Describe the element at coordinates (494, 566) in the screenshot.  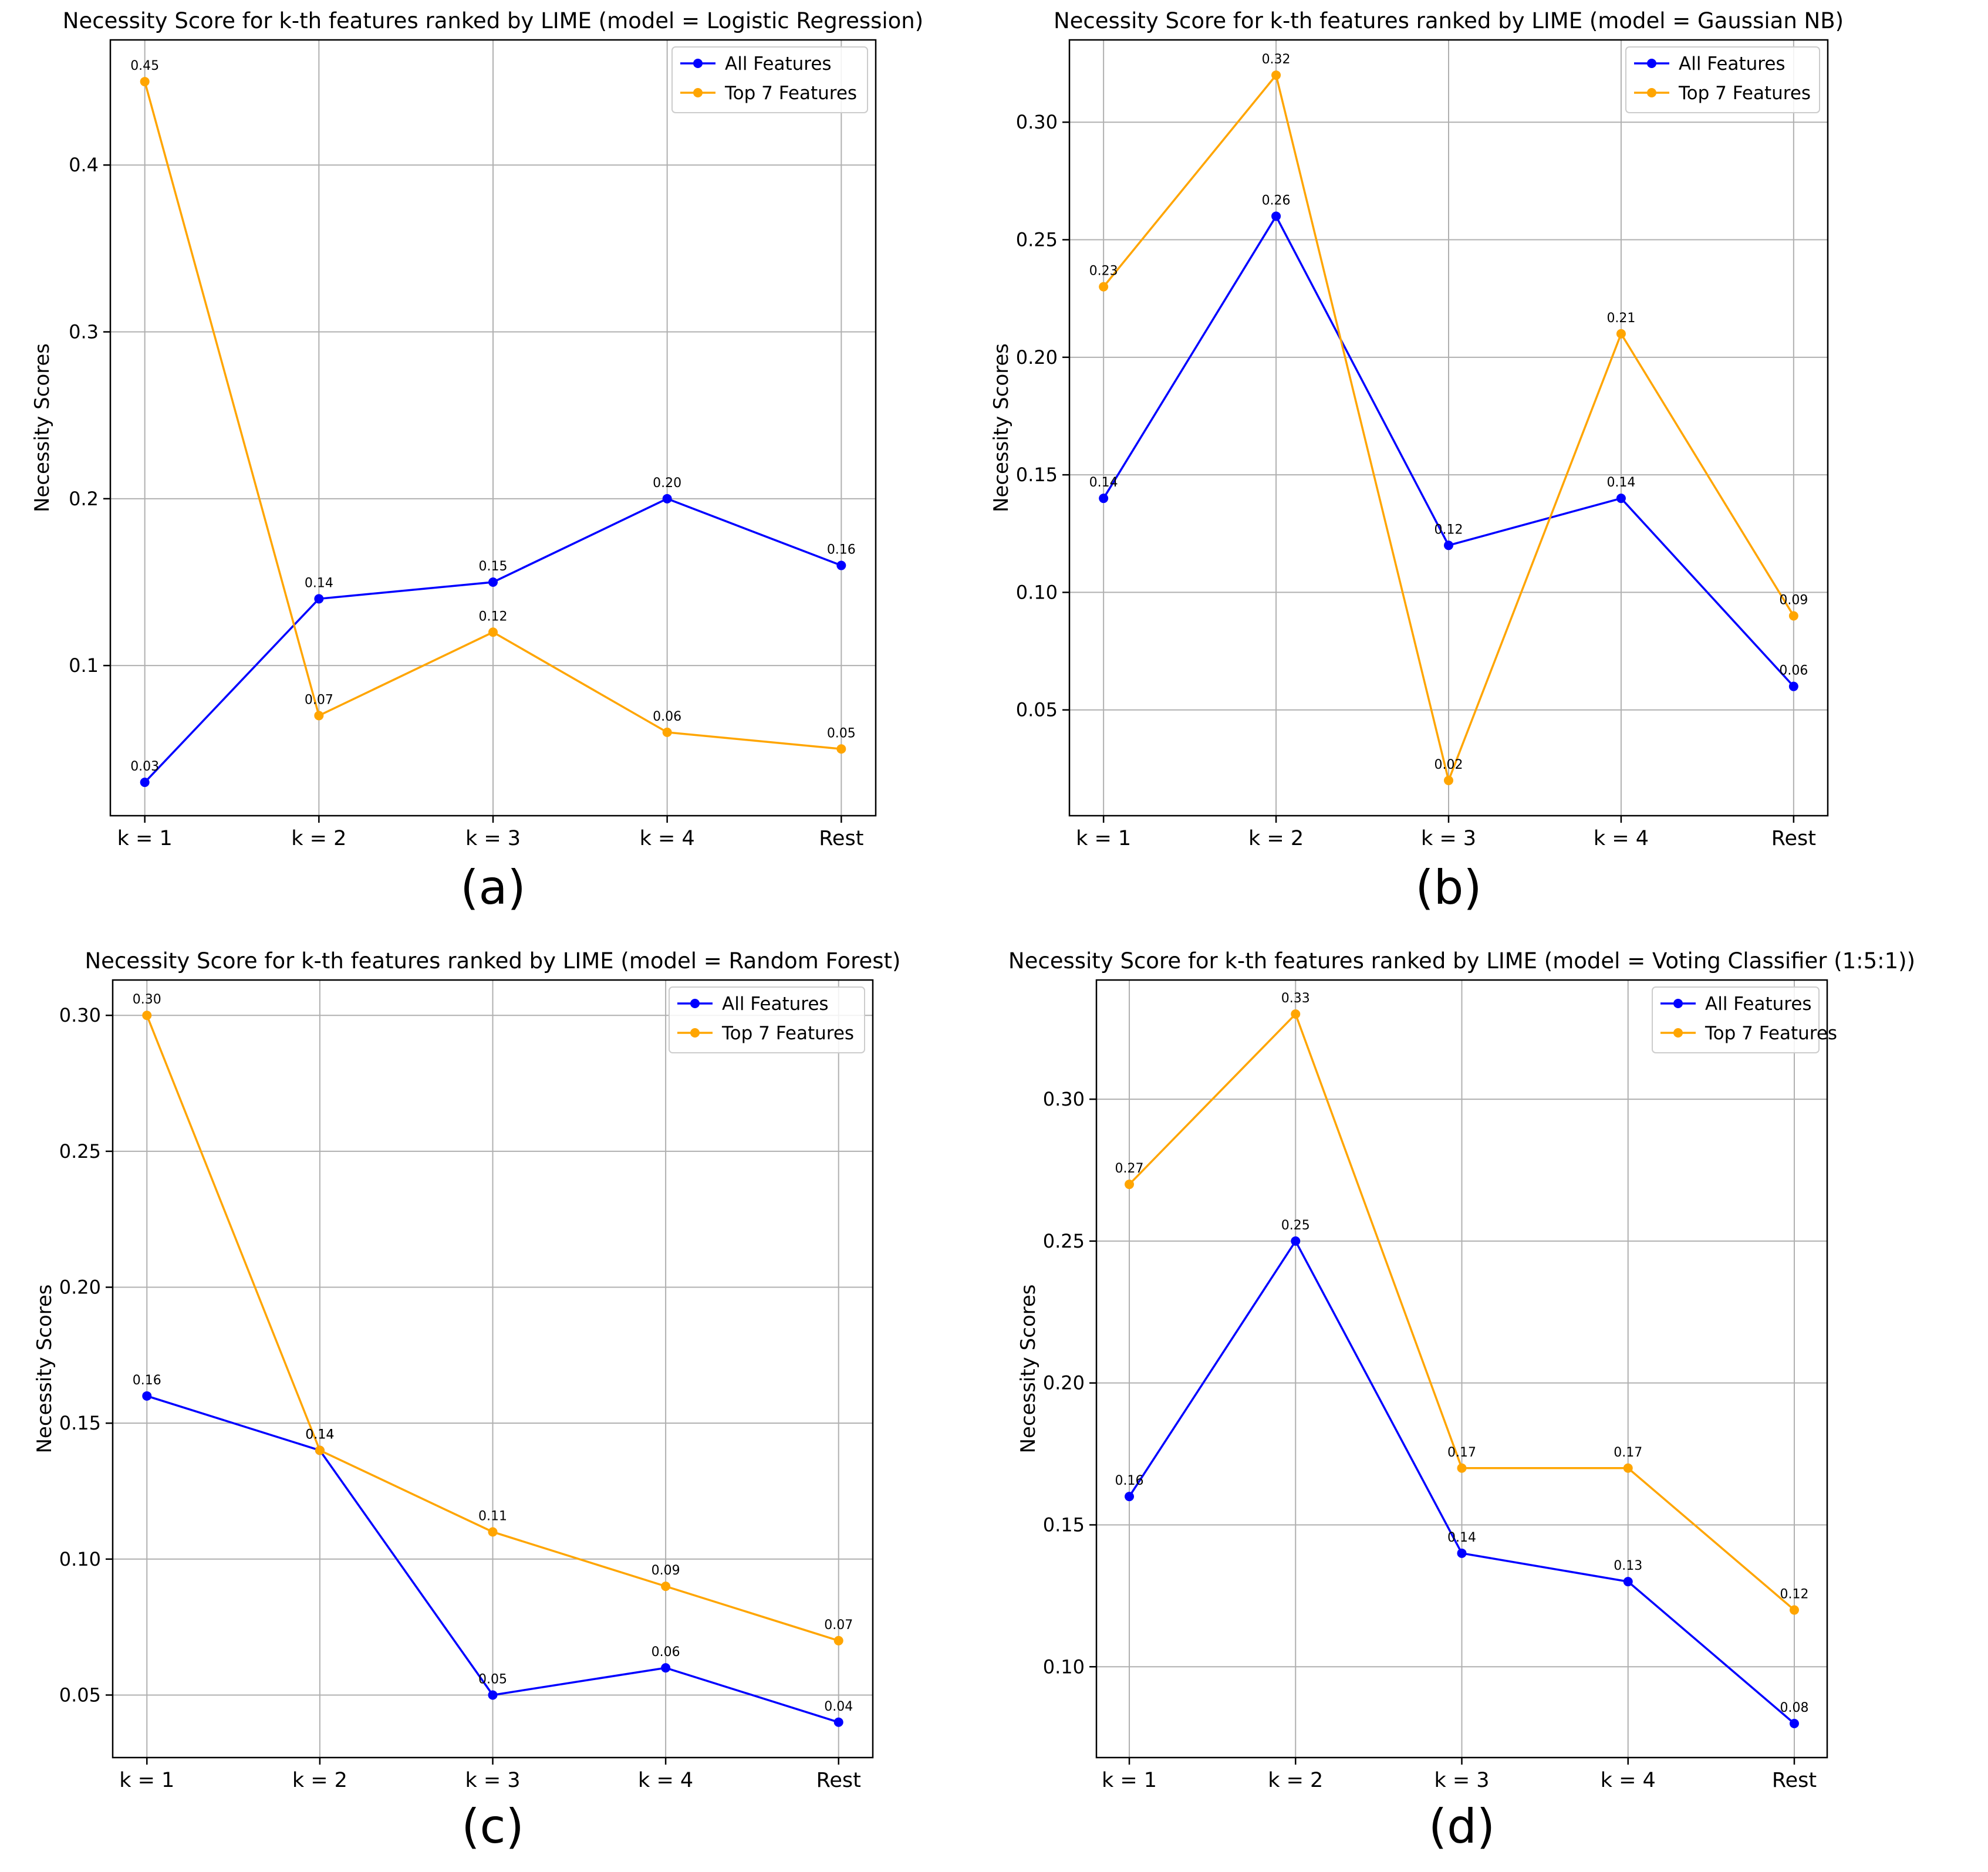
I see `data-label: 0.15` at that location.